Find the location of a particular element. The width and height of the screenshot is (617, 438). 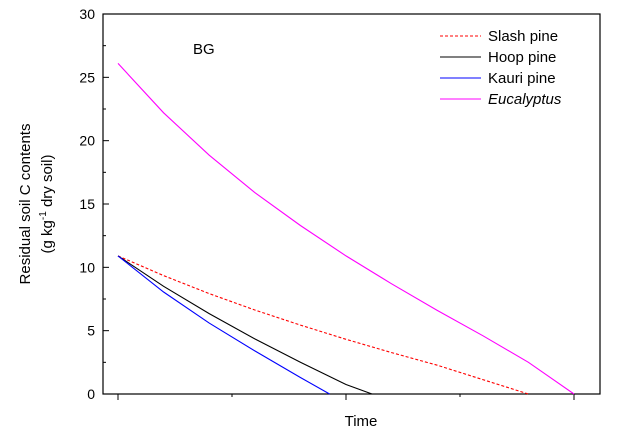

x-axis-label: Time is located at coordinates (361, 421).